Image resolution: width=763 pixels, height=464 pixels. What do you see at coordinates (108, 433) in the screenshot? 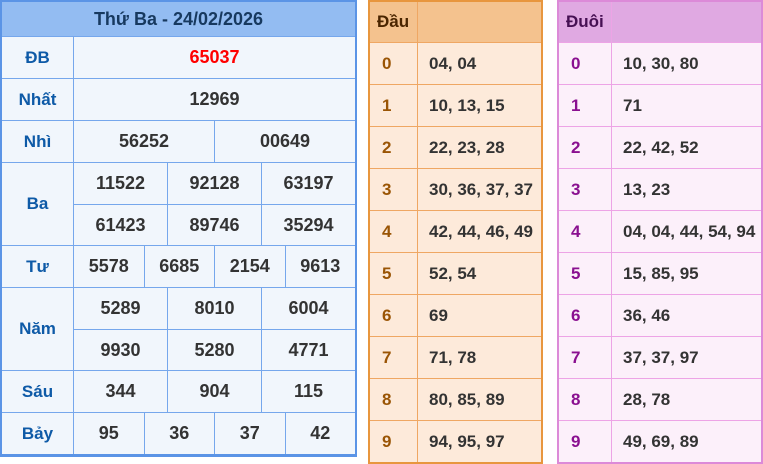
I see `prize-value: 95` at bounding box center [108, 433].